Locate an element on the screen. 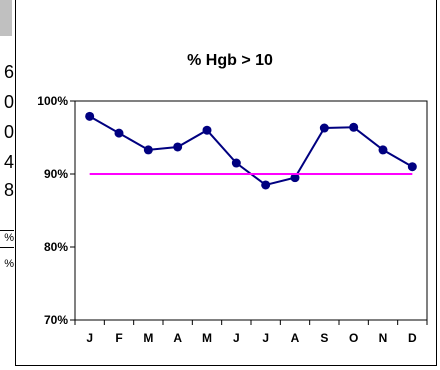  spreadsheet-cell-value: 8 is located at coordinates (8, 190).